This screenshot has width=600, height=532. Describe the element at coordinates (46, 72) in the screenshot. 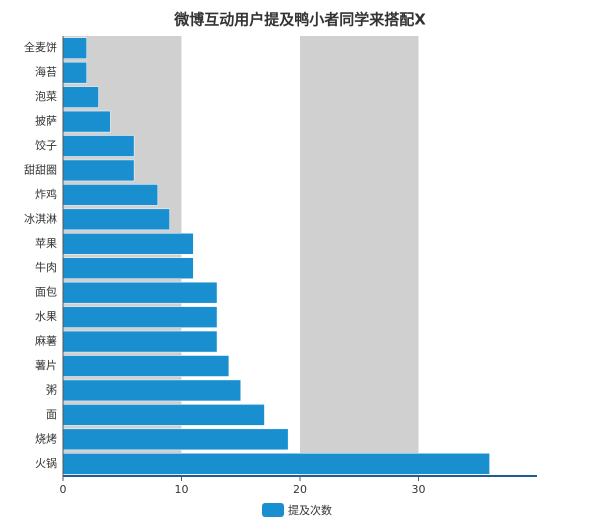

I see `y-tick-label: 海苔` at that location.